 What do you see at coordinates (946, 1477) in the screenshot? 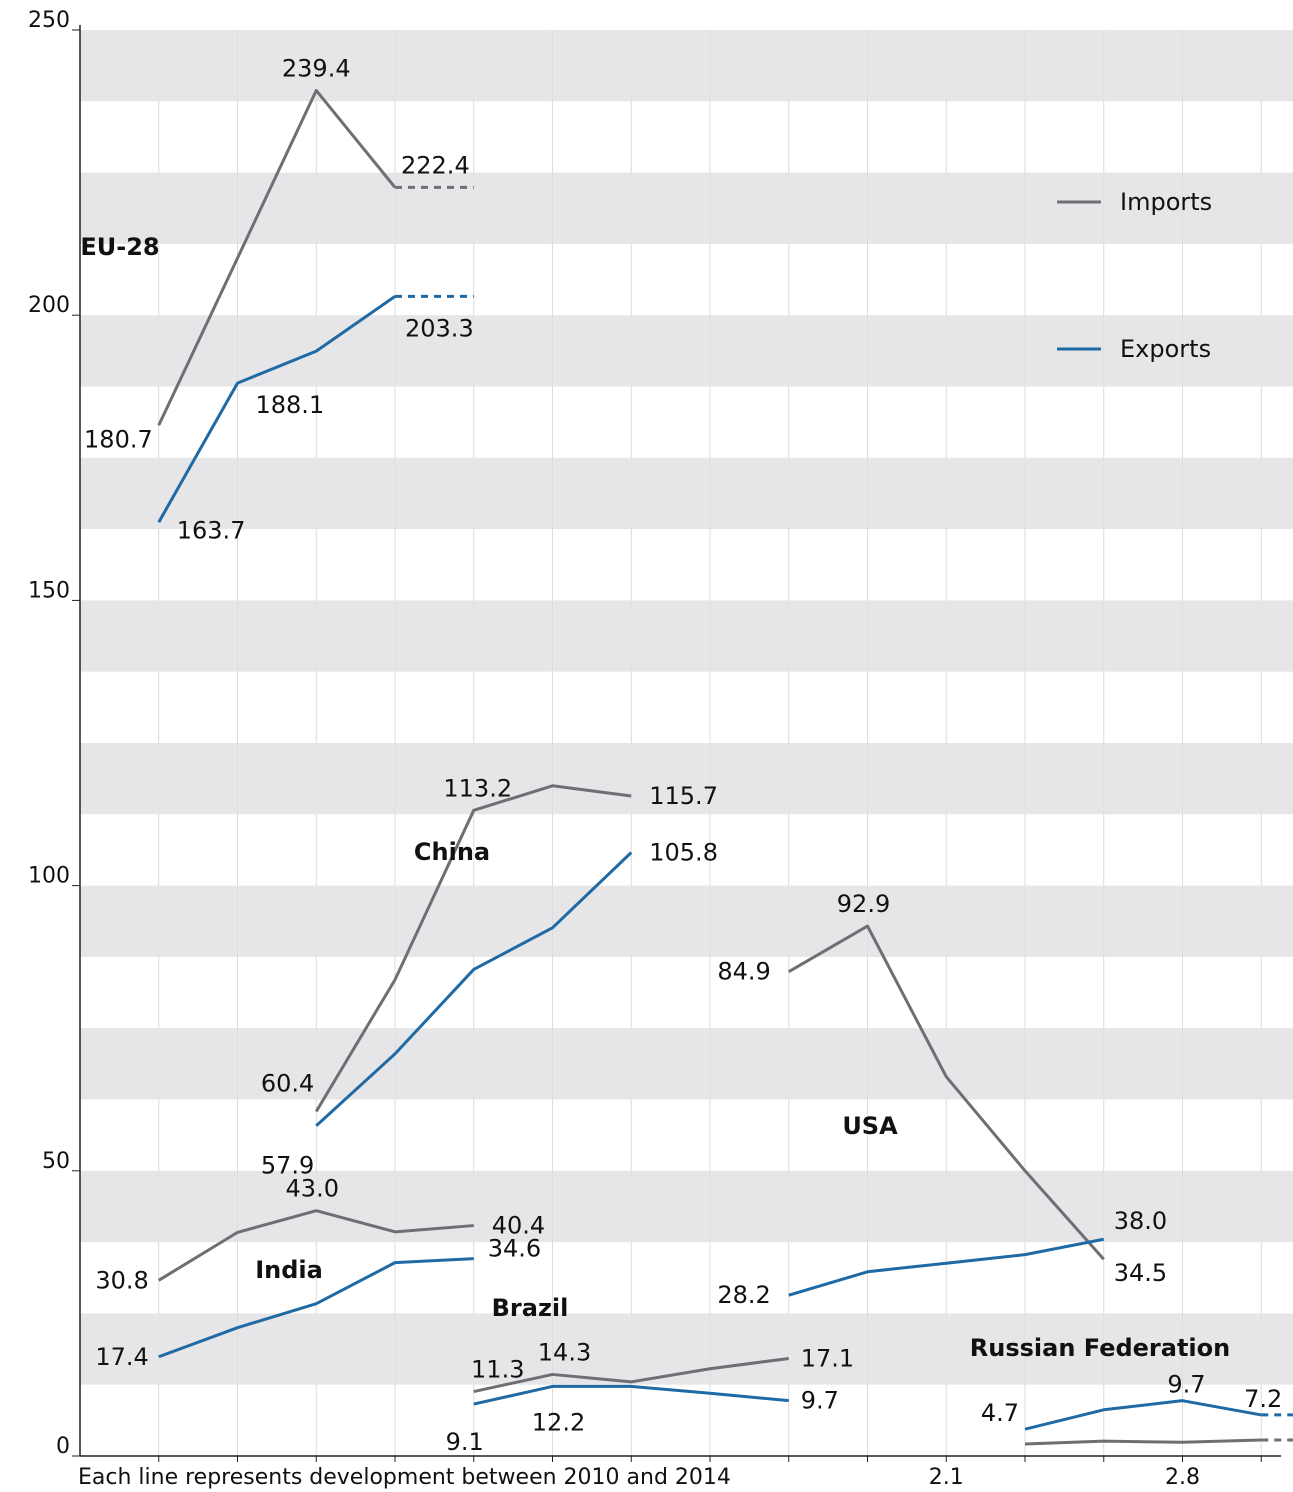
I see `x-tick-label: 2.1` at bounding box center [946, 1477].